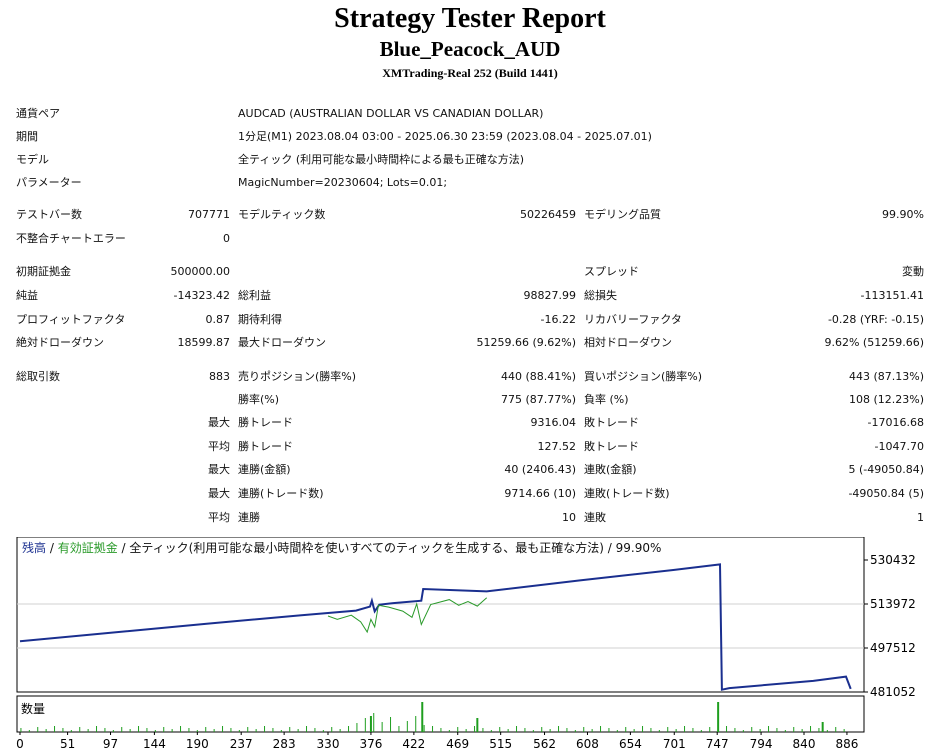  I want to click on y-tick-label: 497512, so click(893, 648).